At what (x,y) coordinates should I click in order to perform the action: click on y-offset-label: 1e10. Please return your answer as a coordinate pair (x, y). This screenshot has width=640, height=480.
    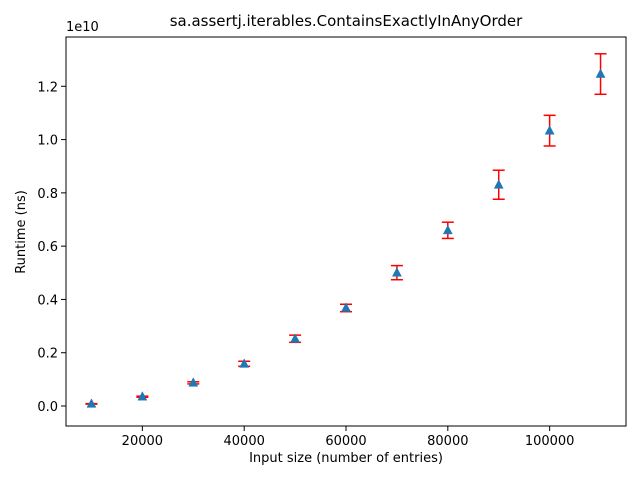
    Looking at the image, I should click on (82, 27).